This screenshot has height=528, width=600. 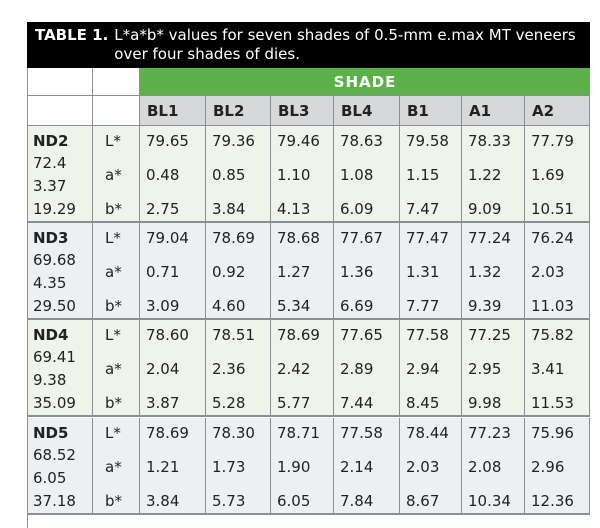 What do you see at coordinates (357, 467) in the screenshot?
I see `value: 2.14` at bounding box center [357, 467].